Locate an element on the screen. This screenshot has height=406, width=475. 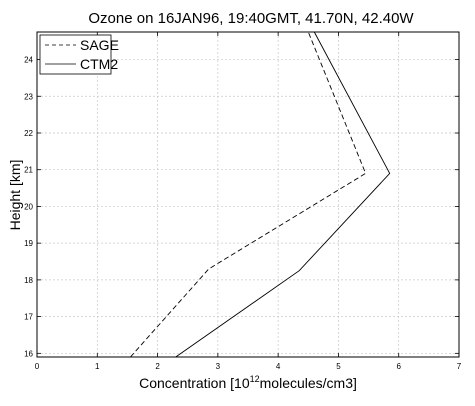
y-tick-label: 19 is located at coordinates (28, 243).